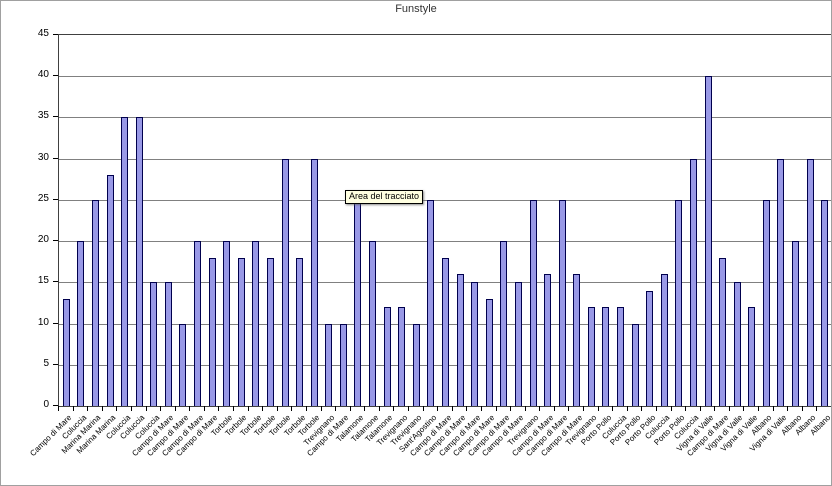 Image resolution: width=832 pixels, height=486 pixels. What do you see at coordinates (43, 198) in the screenshot?
I see `y-axis-label-25: 25` at bounding box center [43, 198].